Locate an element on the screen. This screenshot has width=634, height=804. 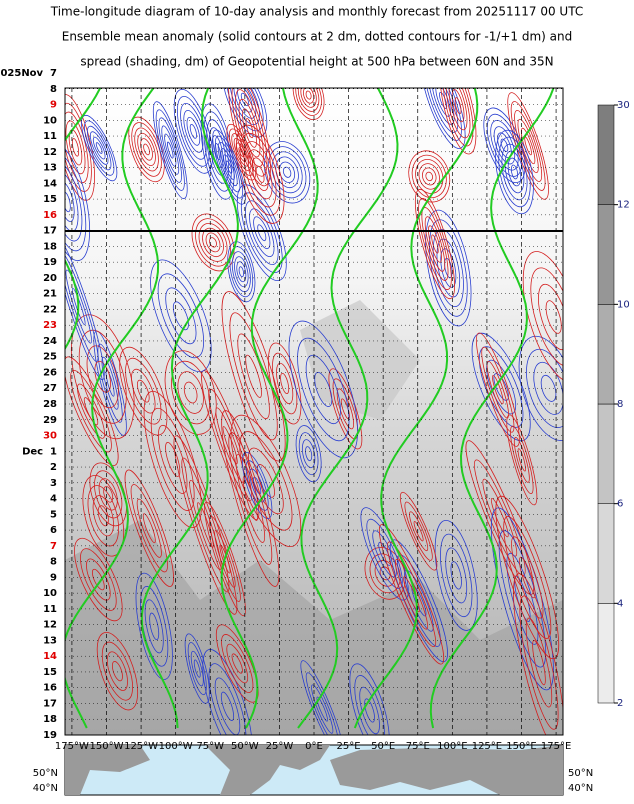
day-label: 24 is located at coordinates (50, 341).